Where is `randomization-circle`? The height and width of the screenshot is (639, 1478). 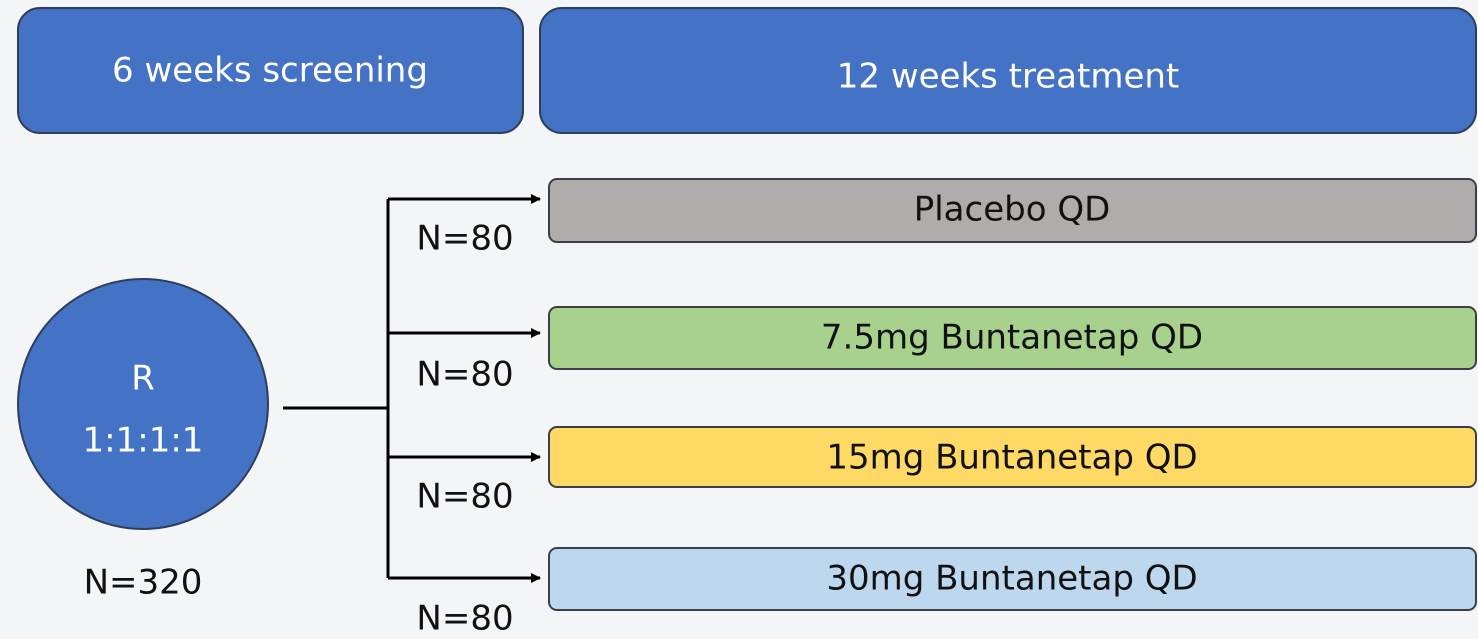 randomization-circle is located at coordinates (143, 404).